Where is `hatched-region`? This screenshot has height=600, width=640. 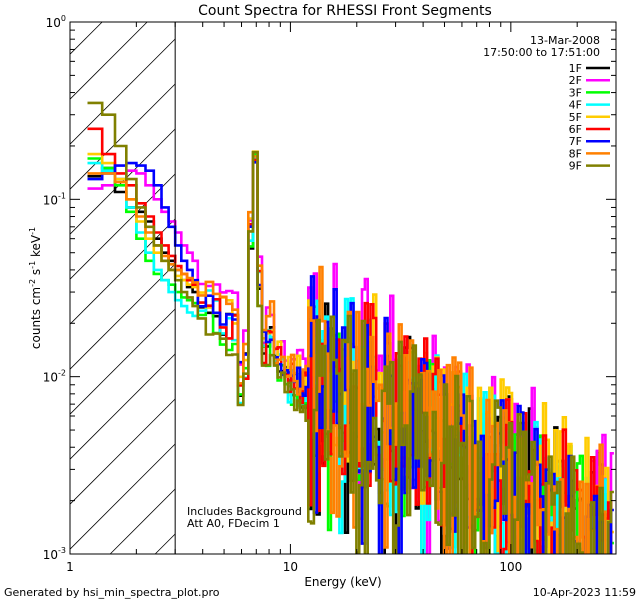
hatched-region is located at coordinates (122, 288).